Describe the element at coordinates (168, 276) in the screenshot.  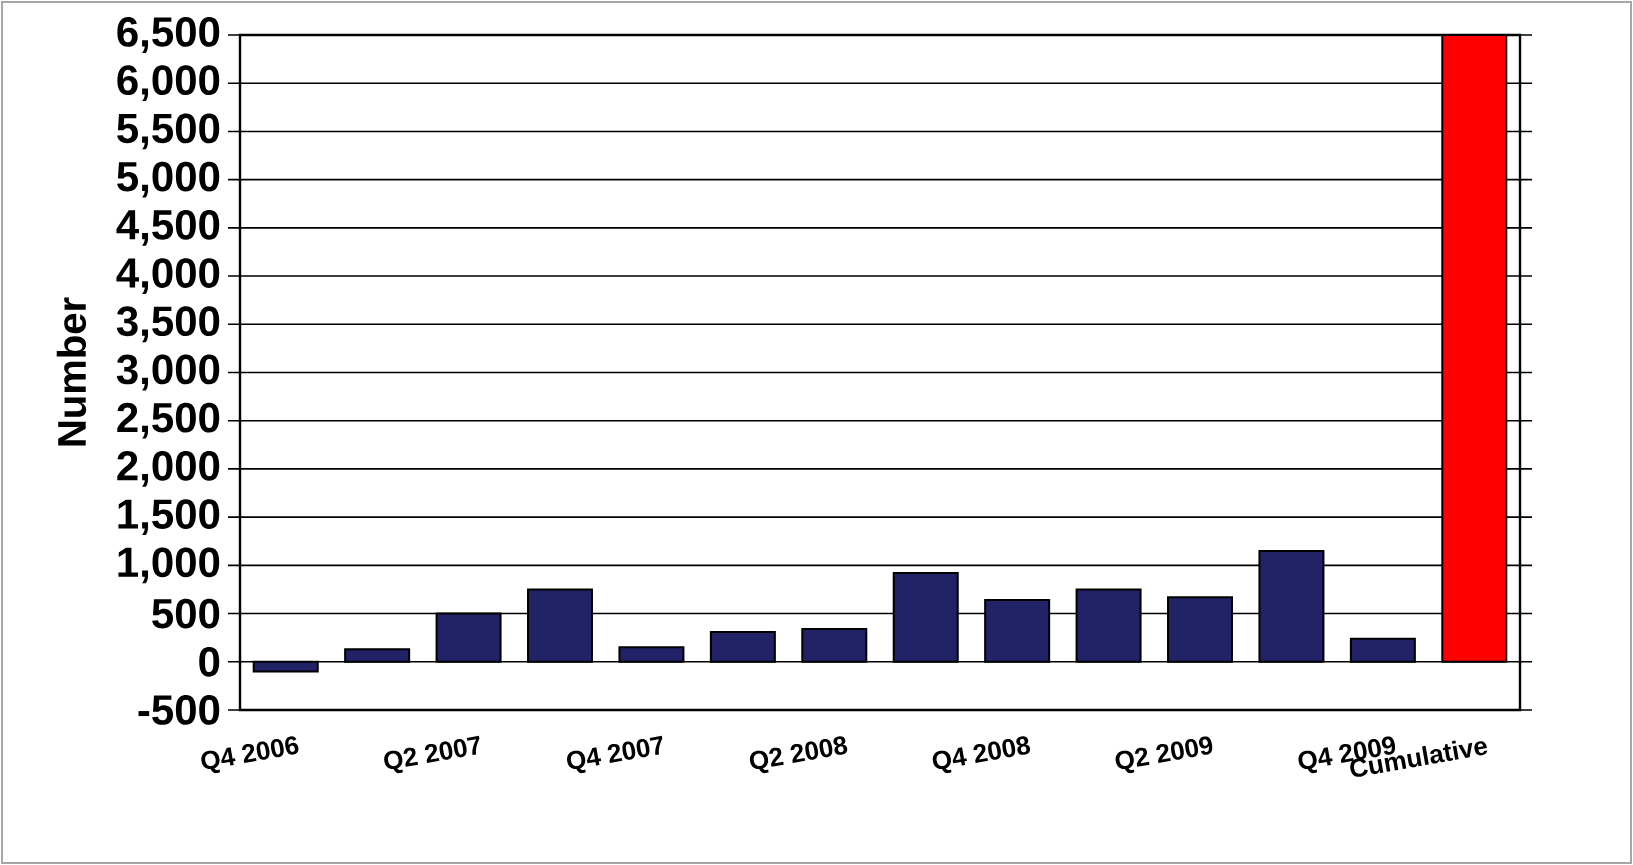
I see `y-tick-label: 4,000` at that location.